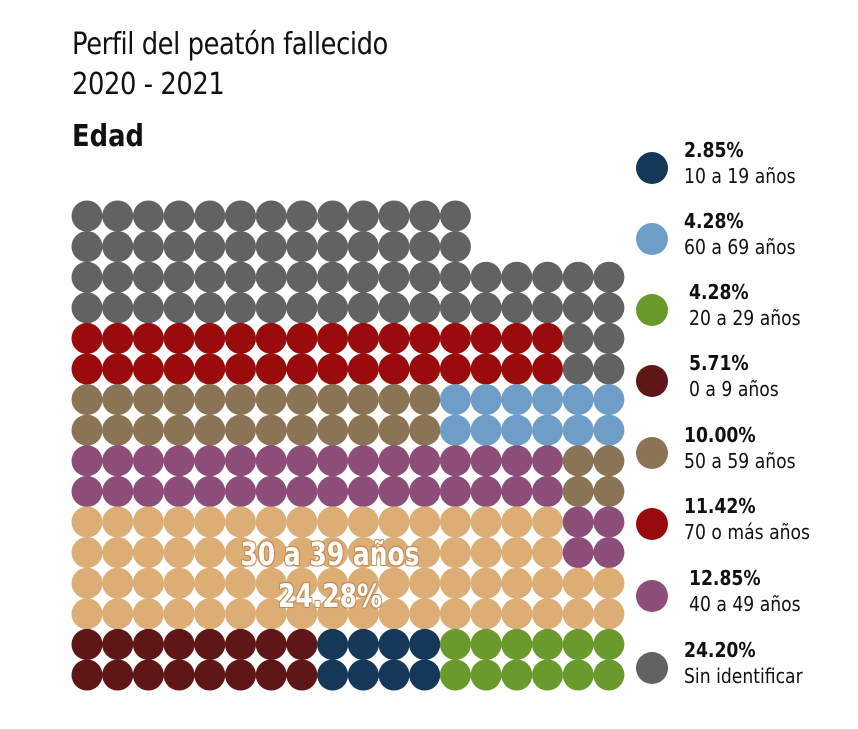 The height and width of the screenshot is (729, 858). What do you see at coordinates (108, 136) in the screenshot?
I see `chart-subtitle: Edad` at bounding box center [108, 136].